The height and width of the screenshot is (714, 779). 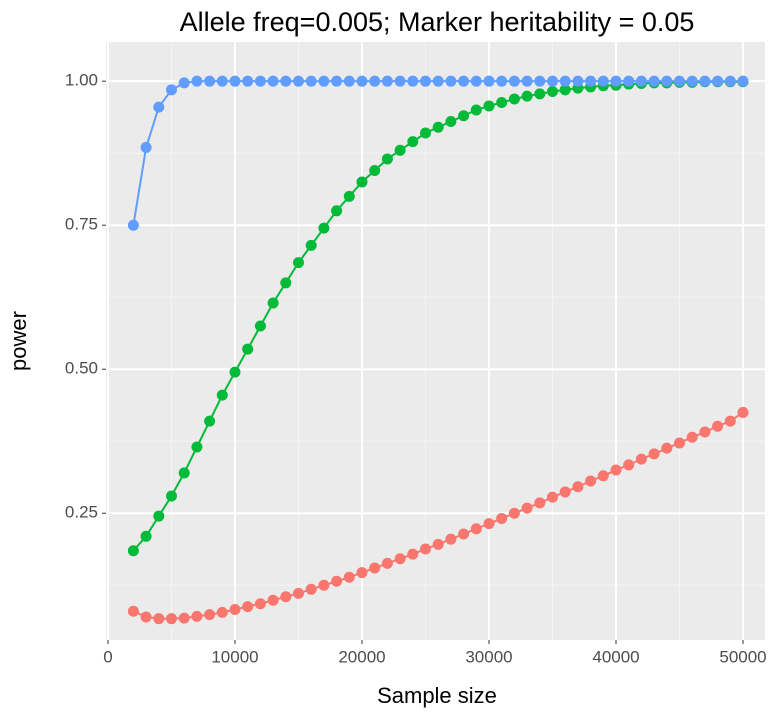 I want to click on x-tick-label: 40000, so click(x=615, y=656).